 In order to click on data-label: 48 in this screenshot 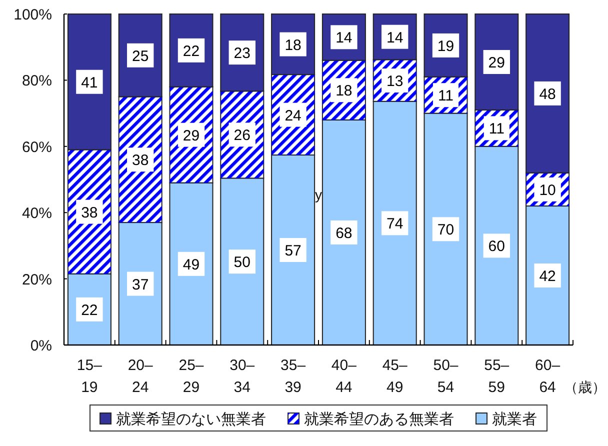, I will do `click(547, 94)`.